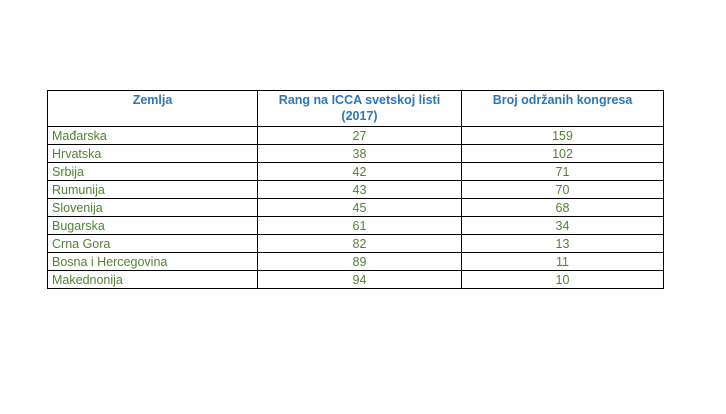 The height and width of the screenshot is (414, 726). Describe the element at coordinates (152, 135) in the screenshot. I see `country-cell: Mađarska` at that location.